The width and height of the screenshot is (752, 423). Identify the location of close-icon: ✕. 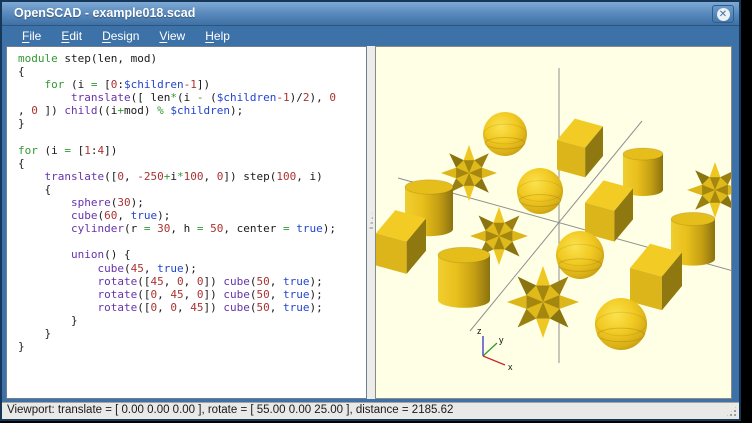
(723, 14).